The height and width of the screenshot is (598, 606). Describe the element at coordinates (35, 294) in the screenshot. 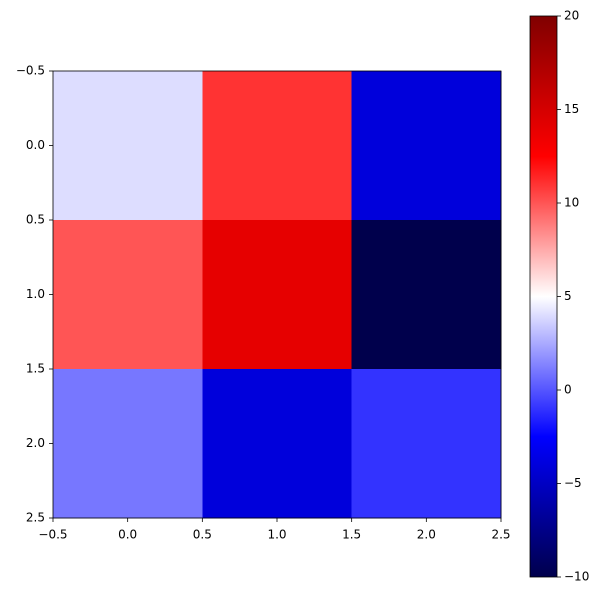

I see `y-tick-label: 1.0` at that location.